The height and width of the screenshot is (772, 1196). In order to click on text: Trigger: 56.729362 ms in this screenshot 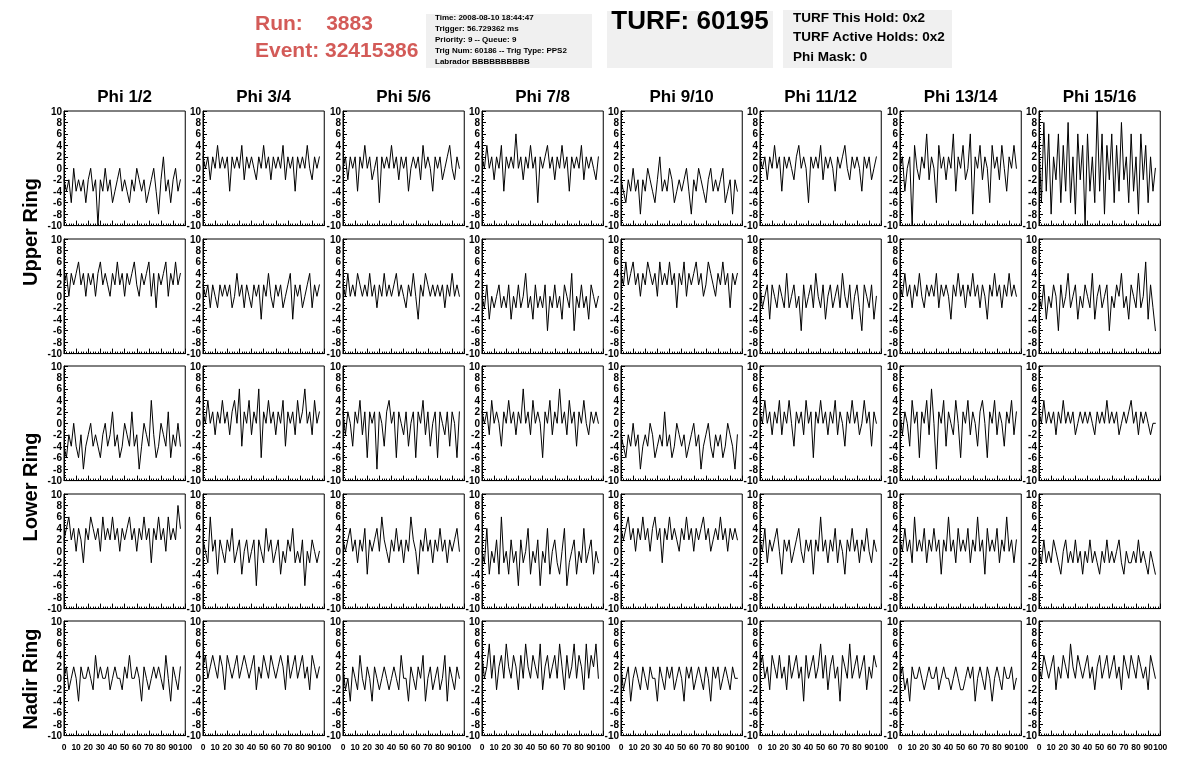, I will do `click(477, 29)`.